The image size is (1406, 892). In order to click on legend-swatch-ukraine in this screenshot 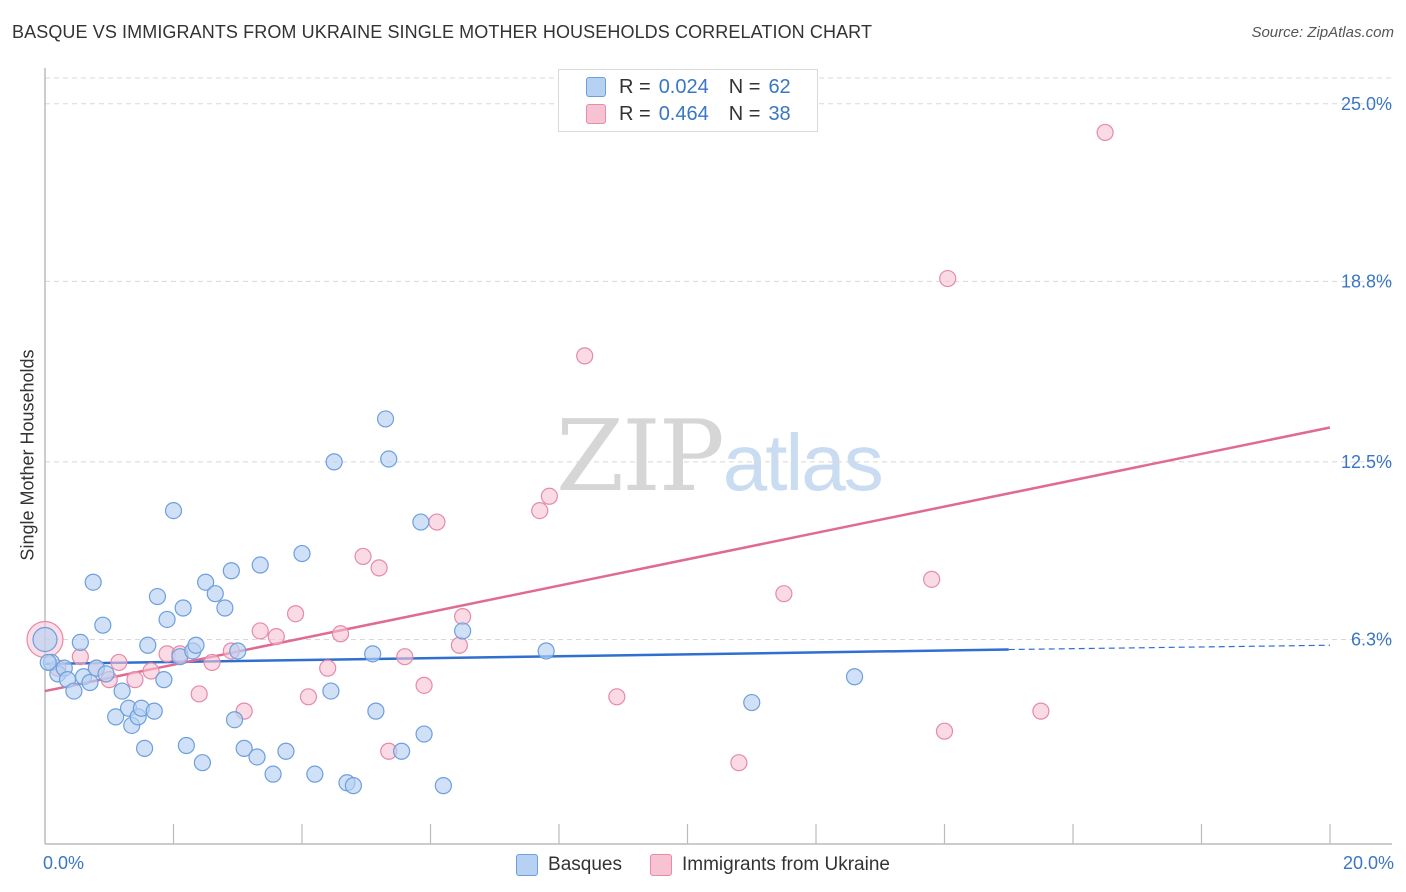, I will do `click(596, 114)`.